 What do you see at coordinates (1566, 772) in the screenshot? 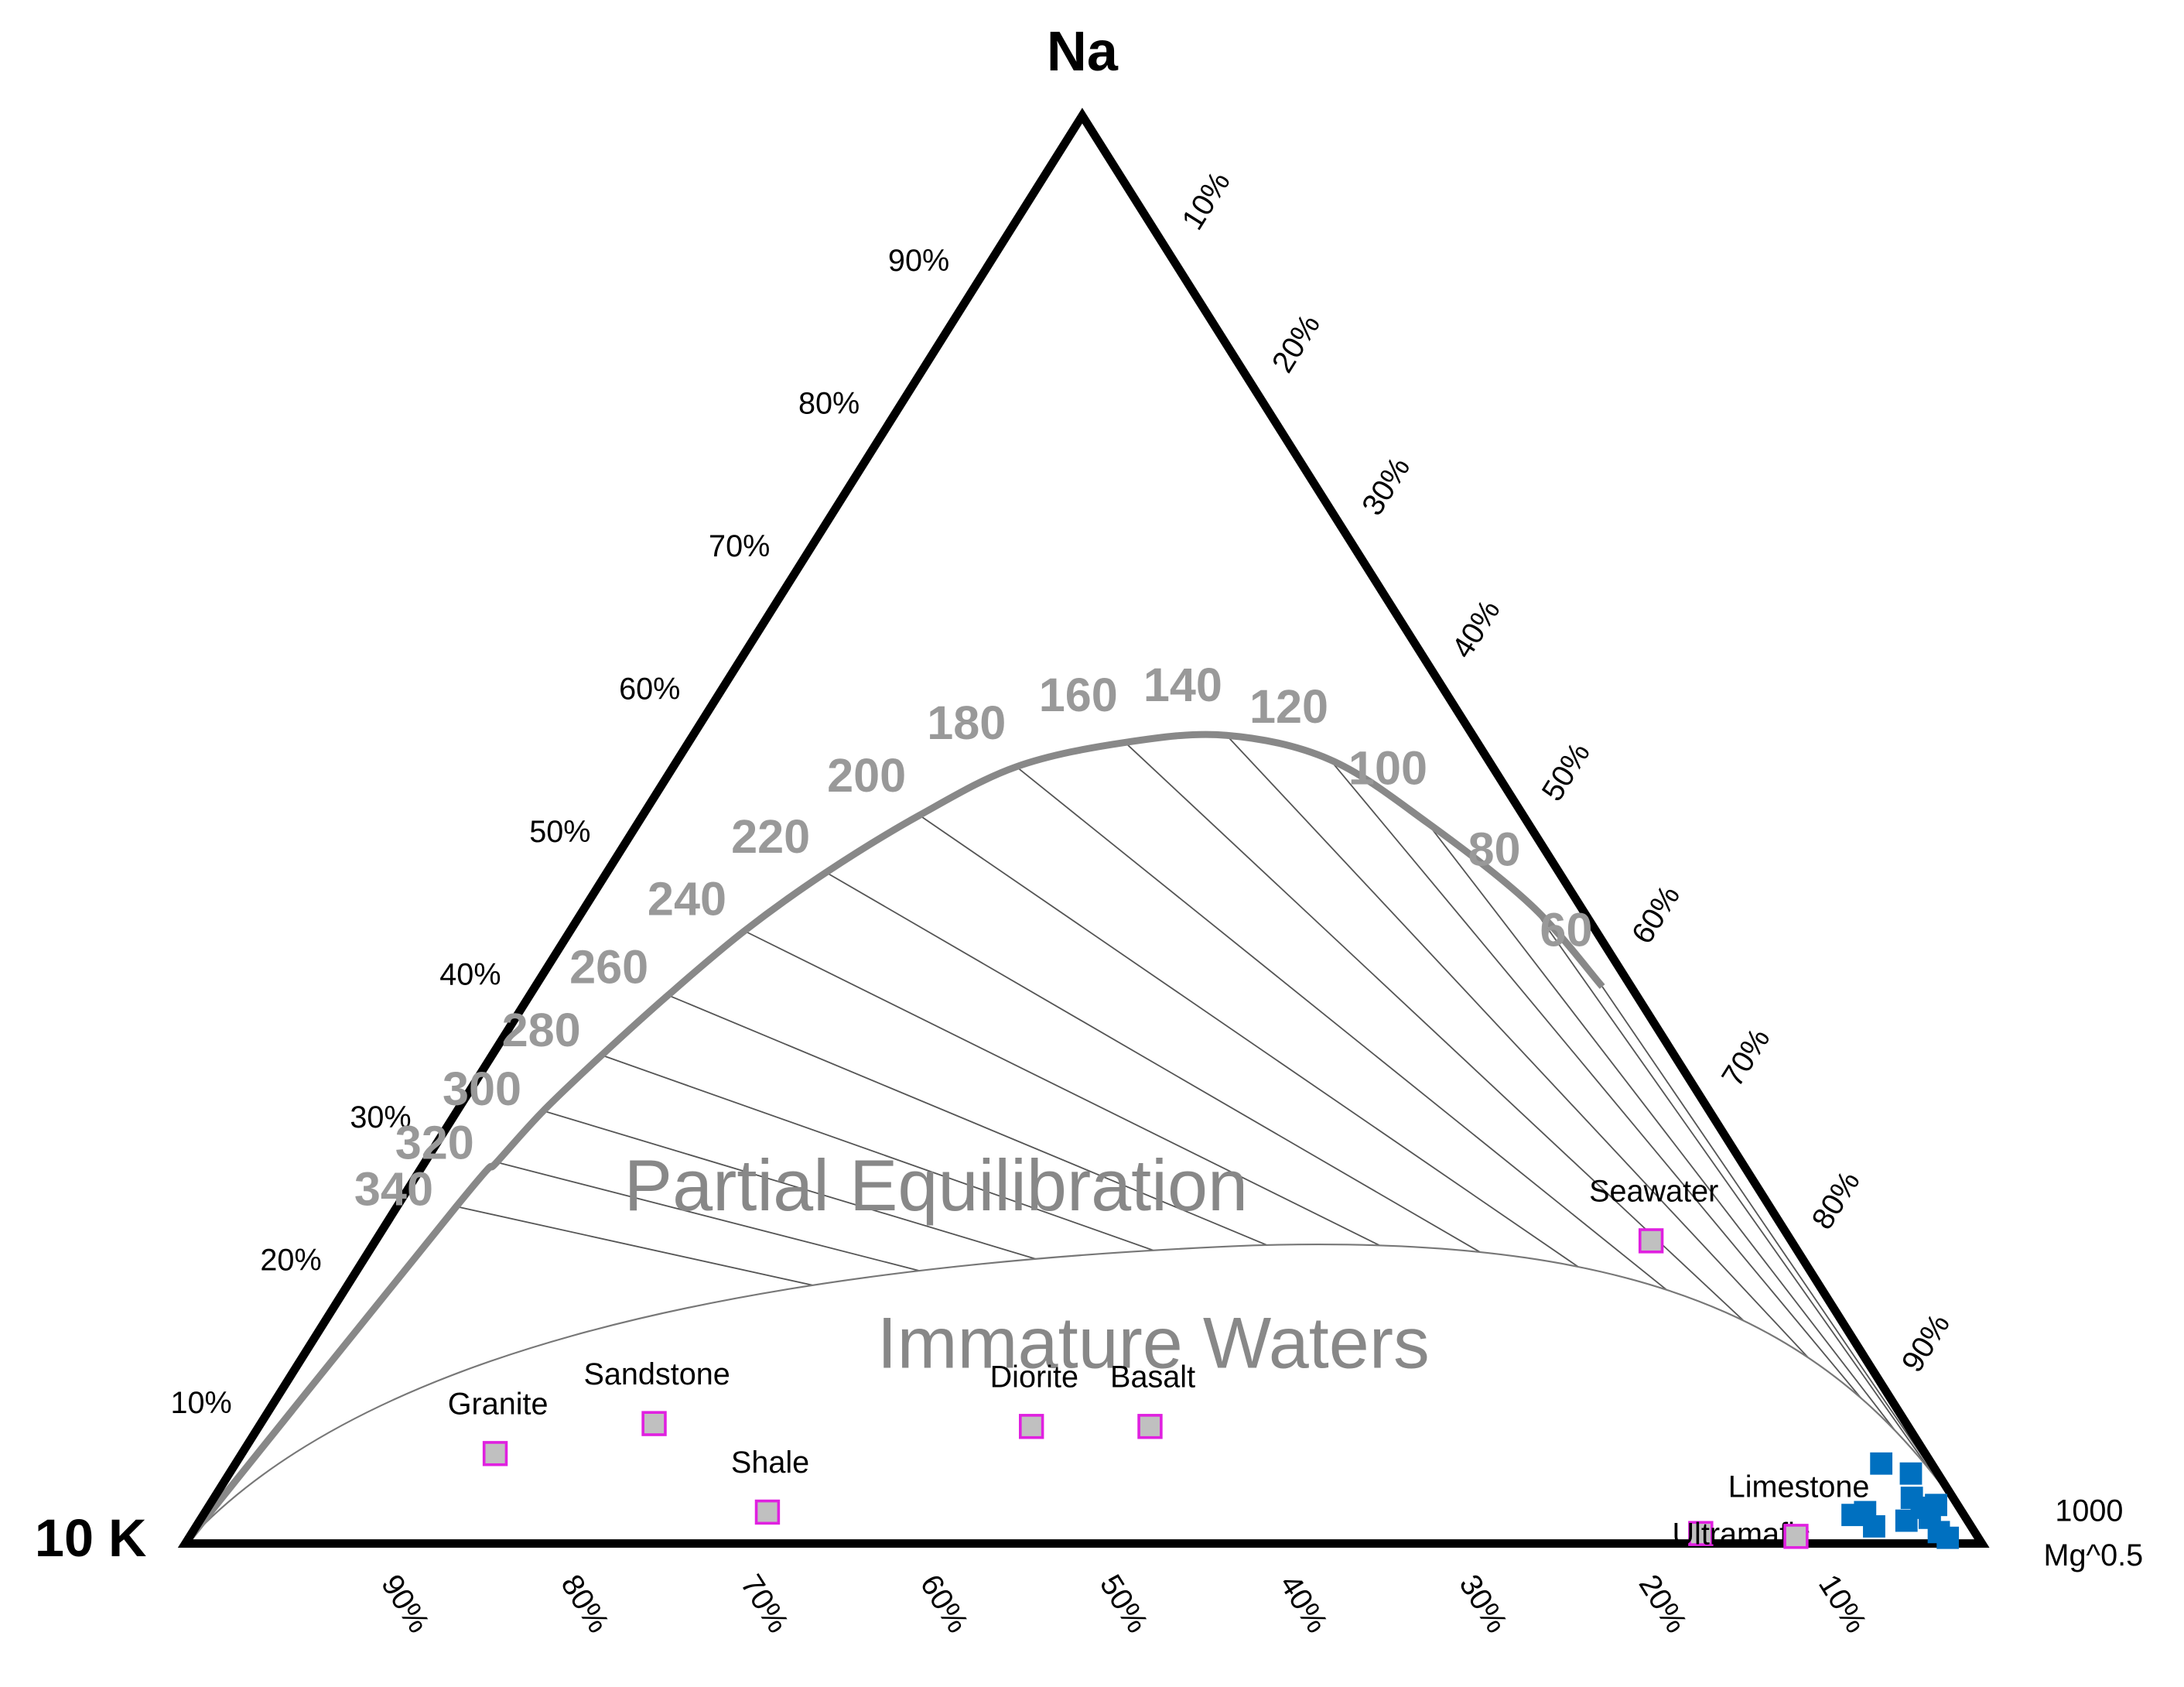
I see `mg-tick-label: 50%` at bounding box center [1566, 772].